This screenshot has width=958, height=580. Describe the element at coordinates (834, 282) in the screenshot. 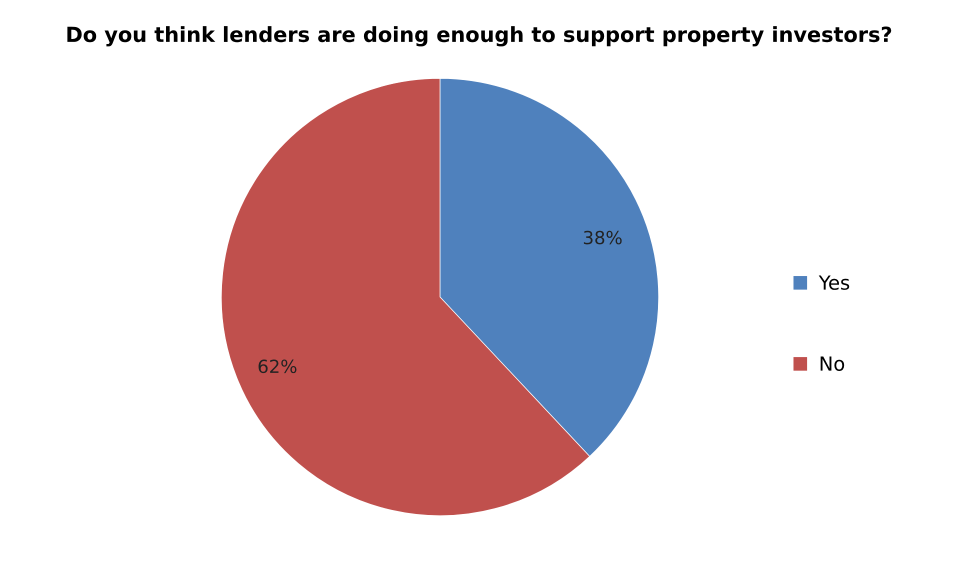

I see `legend-label: Yes` at that location.